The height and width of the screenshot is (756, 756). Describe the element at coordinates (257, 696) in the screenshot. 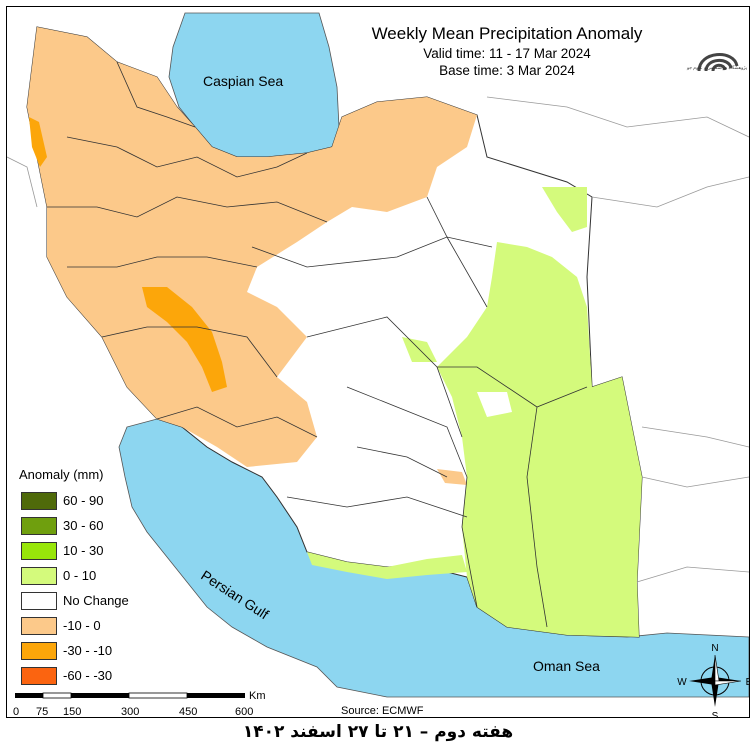

I see `scale-unit: Km` at that location.